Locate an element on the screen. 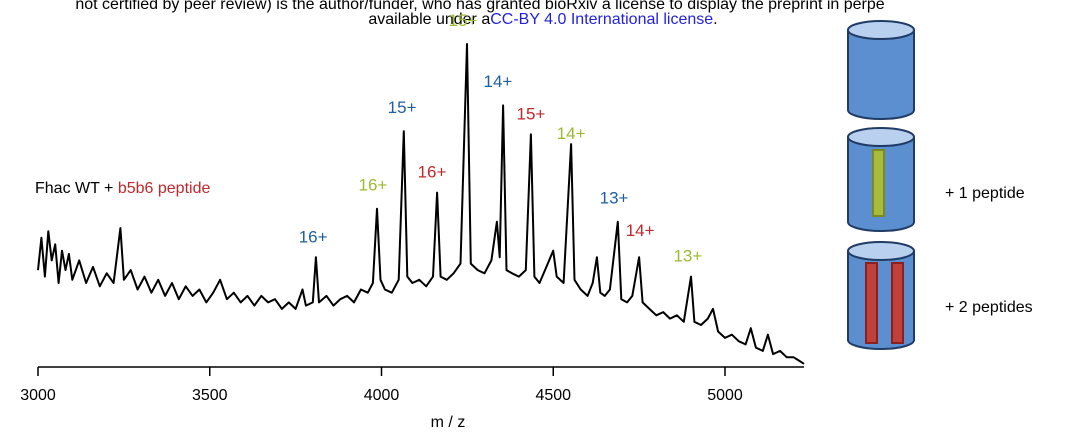  legend-part: Fhac WT + is located at coordinates (76, 188).